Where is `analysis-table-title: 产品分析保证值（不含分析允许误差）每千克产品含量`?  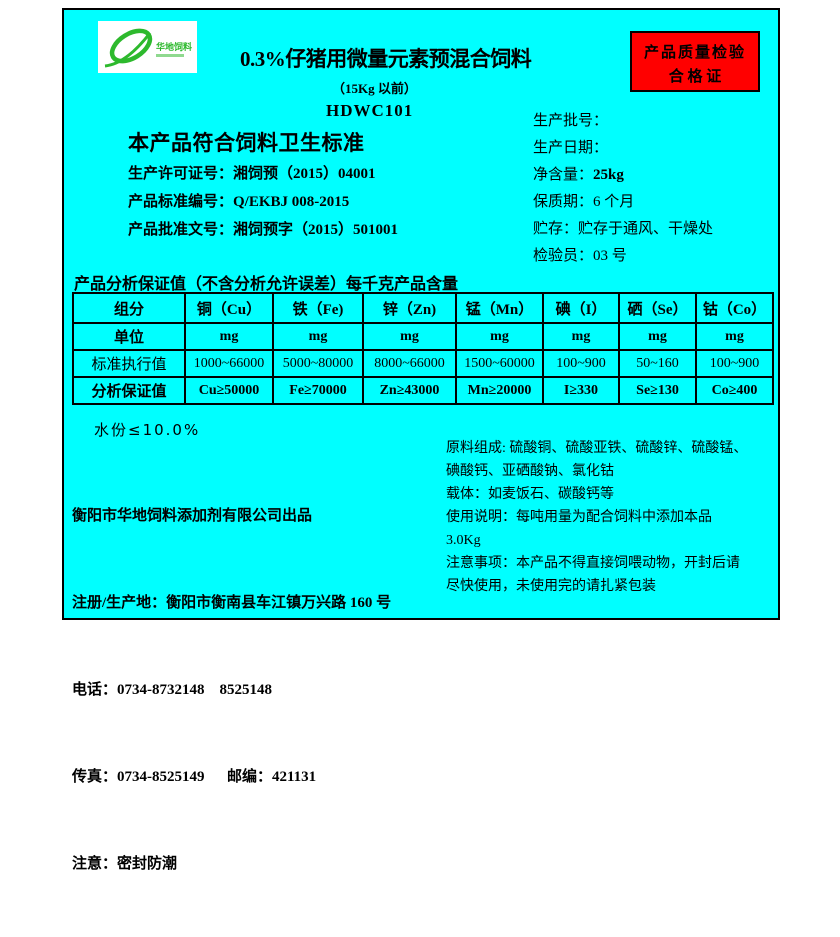 analysis-table-title: 产品分析保证值（不含分析允许误差）每千克产品含量 is located at coordinates (266, 284).